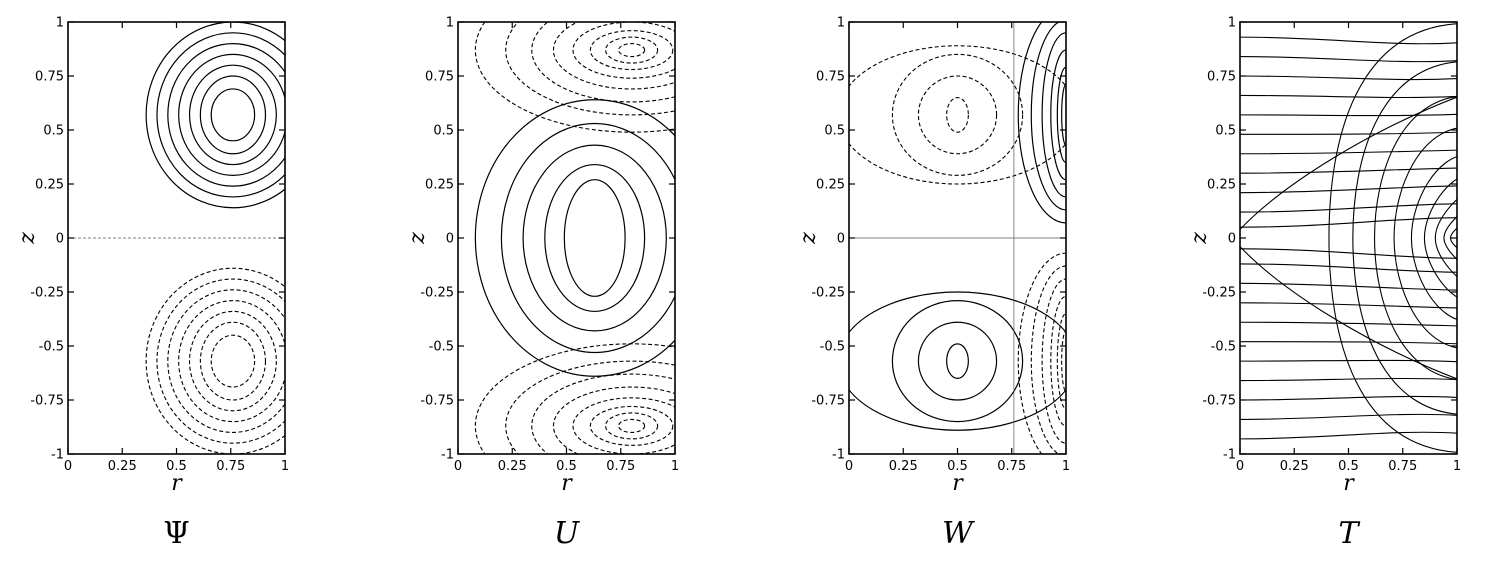 Image resolution: width=1500 pixels, height=568 pixels. I want to click on x-axis-label: r, so click(177, 483).